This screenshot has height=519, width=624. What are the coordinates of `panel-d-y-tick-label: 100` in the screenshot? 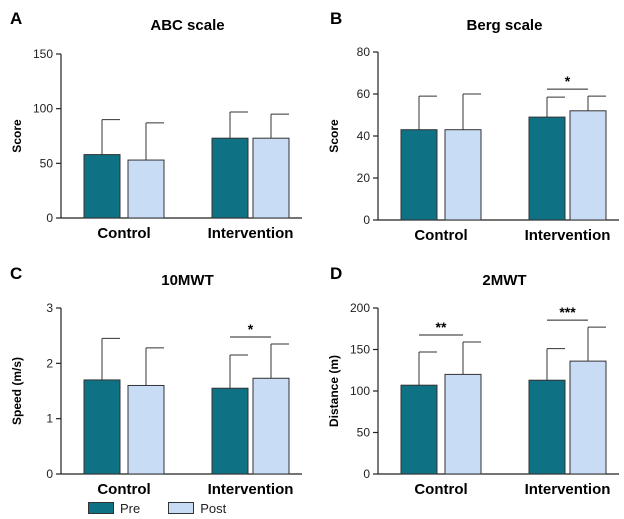 It's located at (360, 391).